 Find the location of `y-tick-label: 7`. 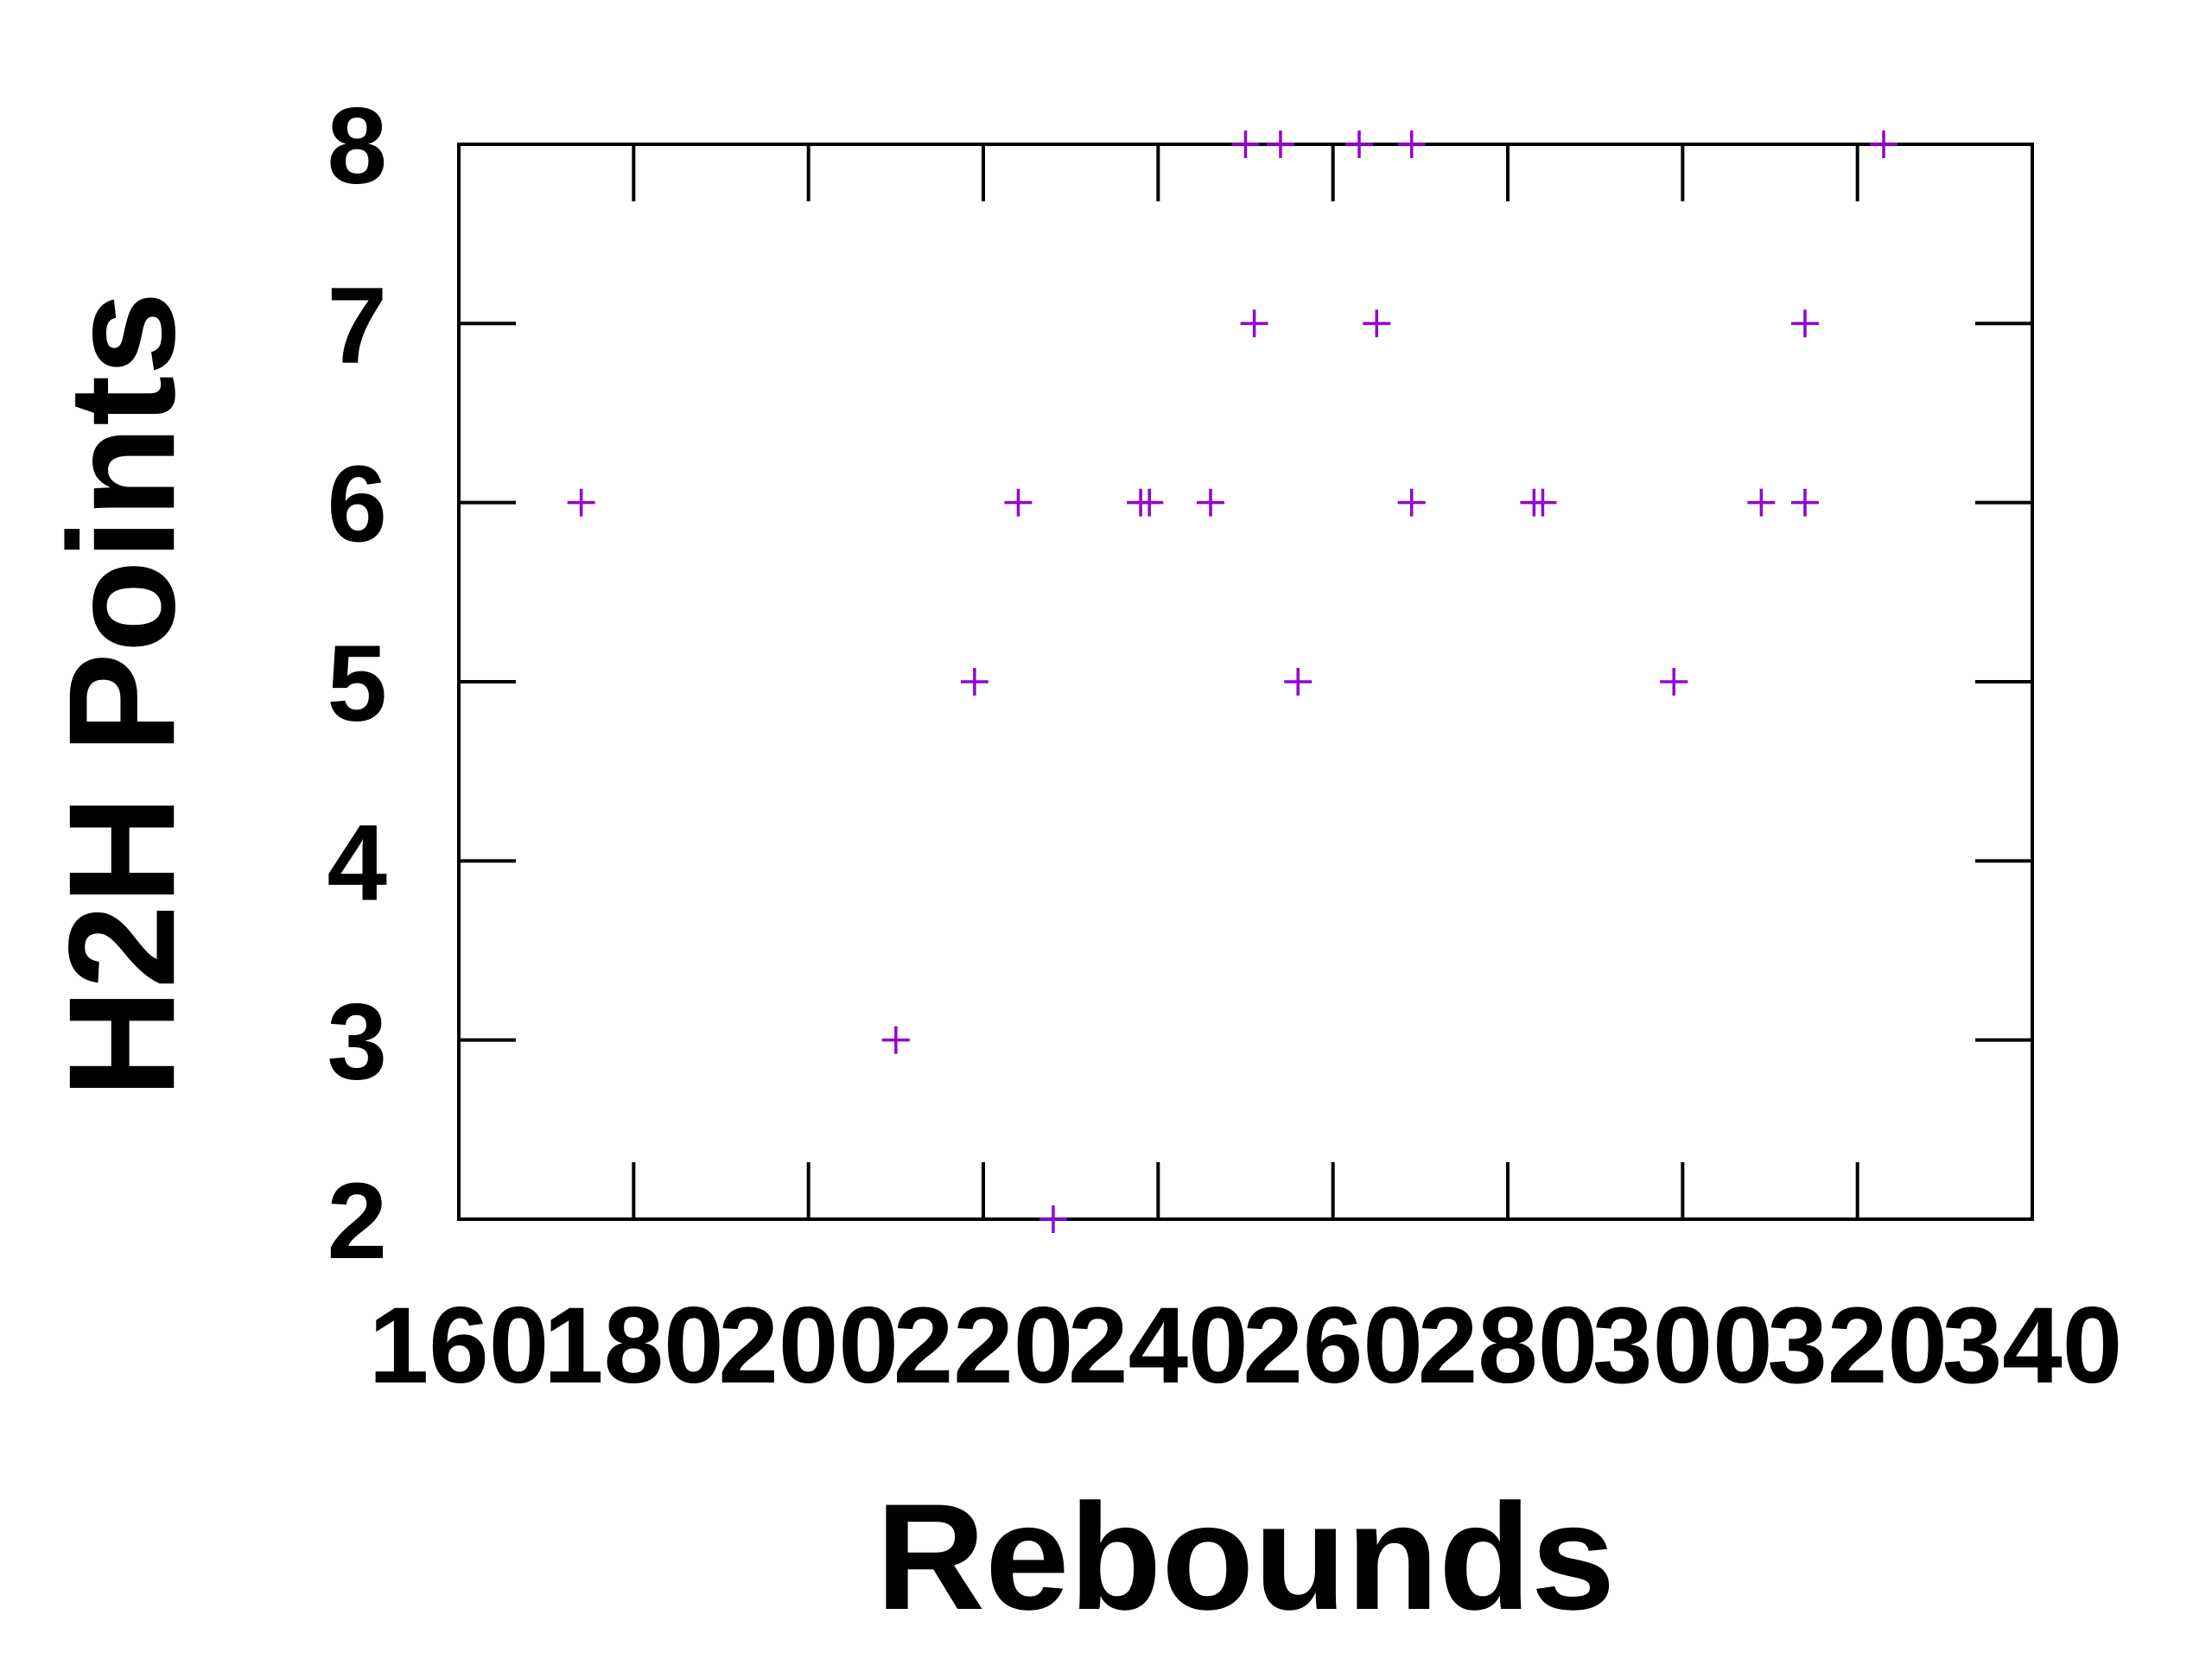

y-tick-label: 7 is located at coordinates (357, 325).